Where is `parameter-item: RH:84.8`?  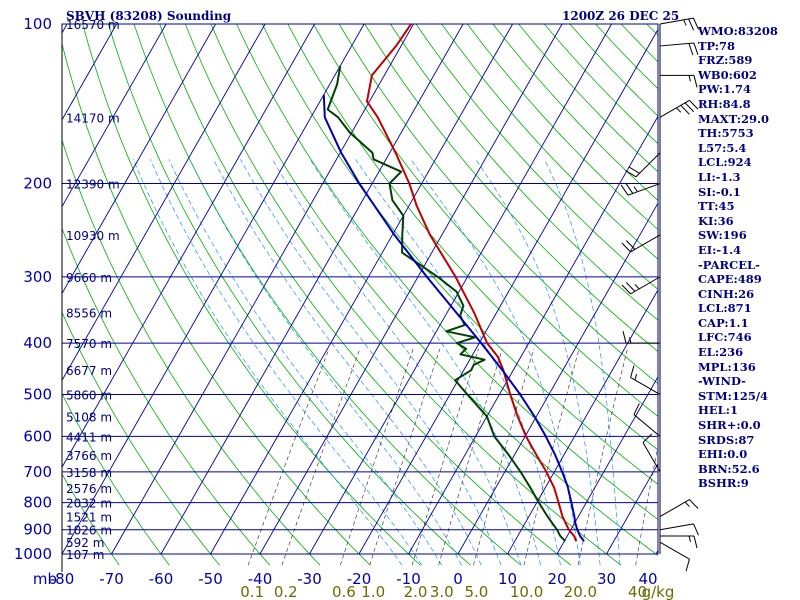
parameter-item: RH:84.8 is located at coordinates (724, 103).